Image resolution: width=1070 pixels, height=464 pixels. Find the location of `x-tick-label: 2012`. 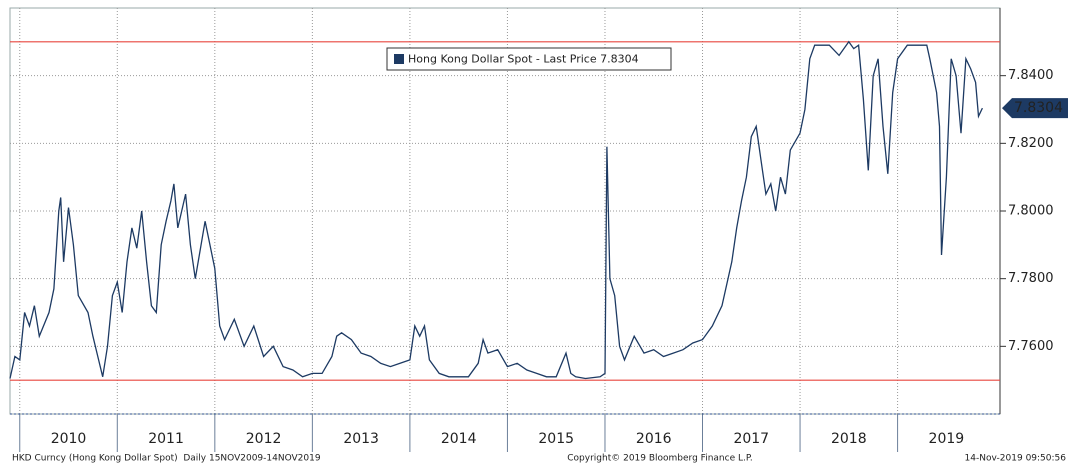

x-tick-label: 2012 is located at coordinates (264, 439).